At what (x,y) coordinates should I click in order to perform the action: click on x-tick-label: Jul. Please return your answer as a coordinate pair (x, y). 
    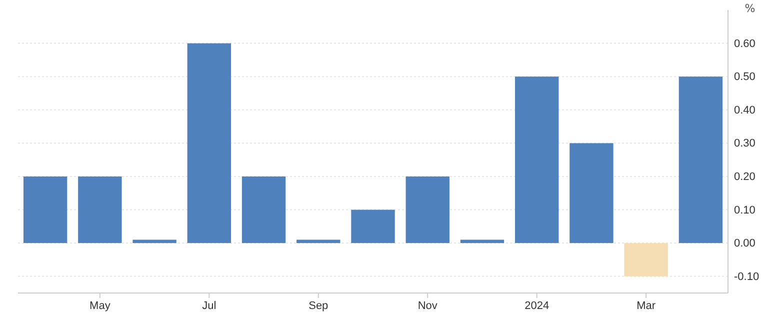
    Looking at the image, I should click on (209, 306).